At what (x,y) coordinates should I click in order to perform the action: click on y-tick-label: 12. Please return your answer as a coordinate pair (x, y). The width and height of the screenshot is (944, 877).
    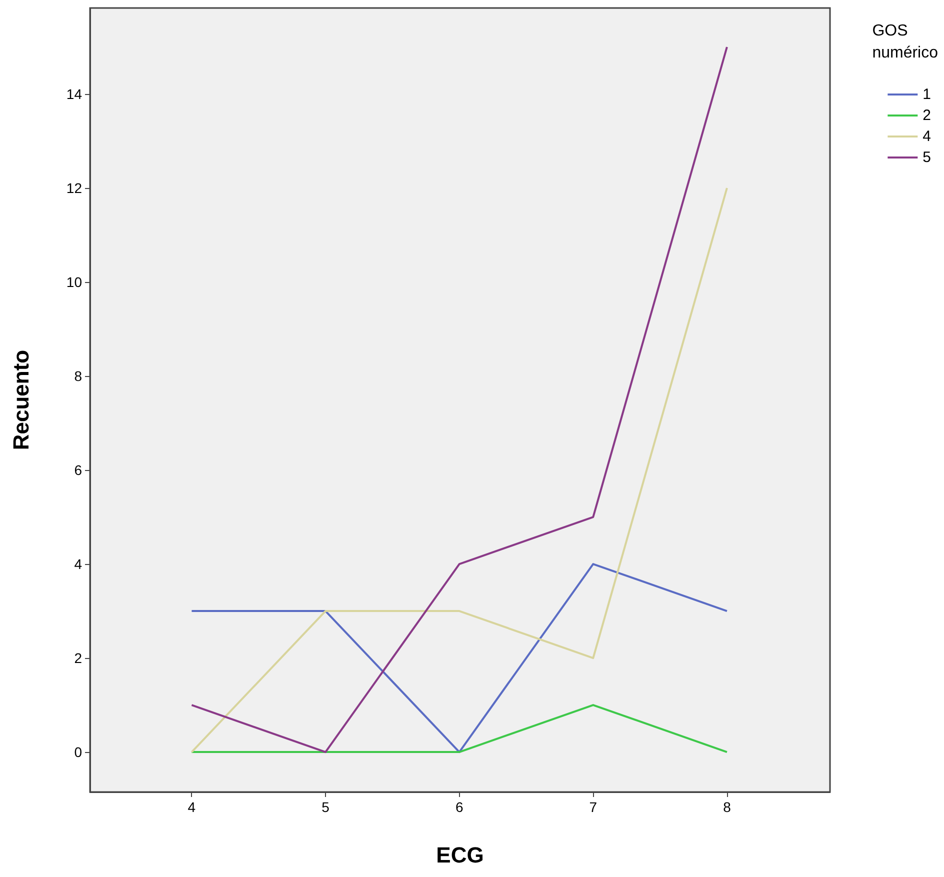
    Looking at the image, I should click on (74, 188).